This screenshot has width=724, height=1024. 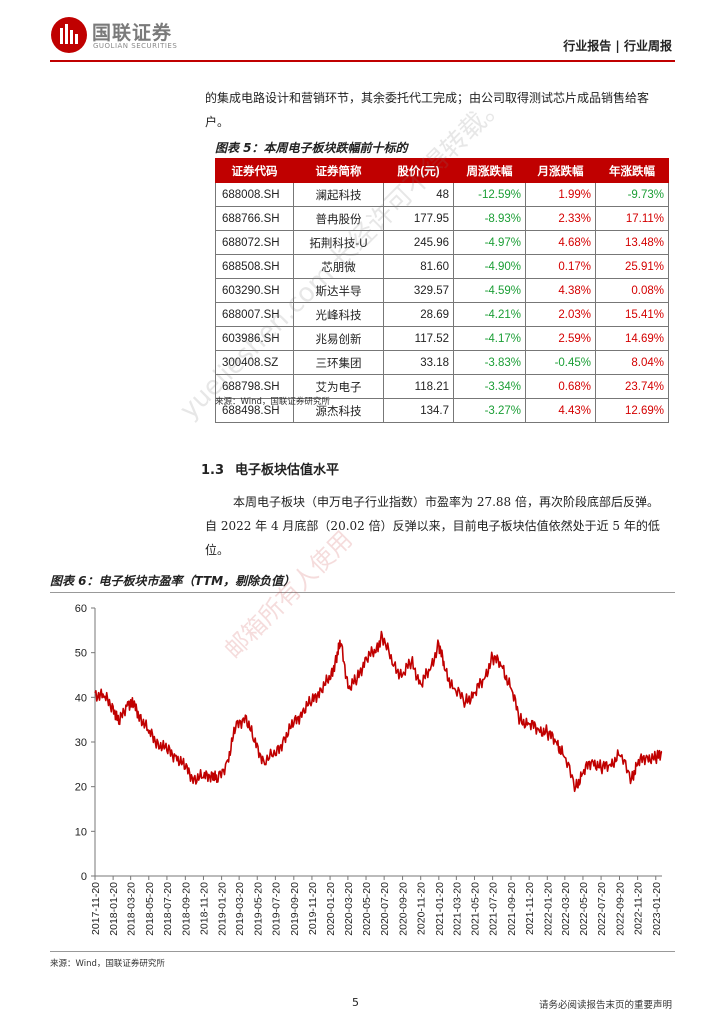 What do you see at coordinates (512, 909) in the screenshot?
I see `x-tick-label: 2021-09-20` at bounding box center [512, 909].